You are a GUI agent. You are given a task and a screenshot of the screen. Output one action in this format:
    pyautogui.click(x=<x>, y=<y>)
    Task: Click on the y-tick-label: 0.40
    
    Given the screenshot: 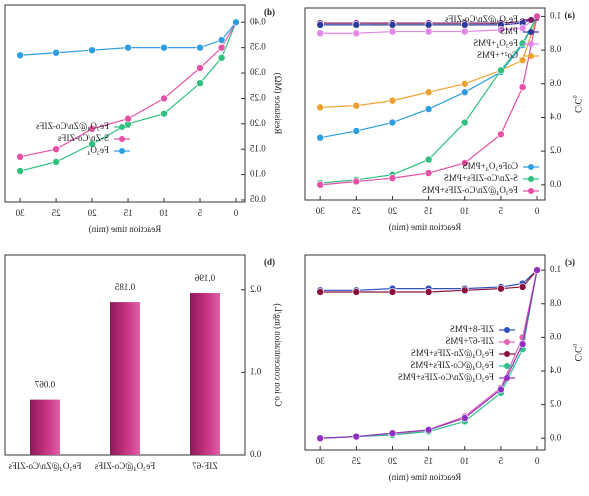 What is the action you would take?
    pyautogui.click(x=258, y=21)
    